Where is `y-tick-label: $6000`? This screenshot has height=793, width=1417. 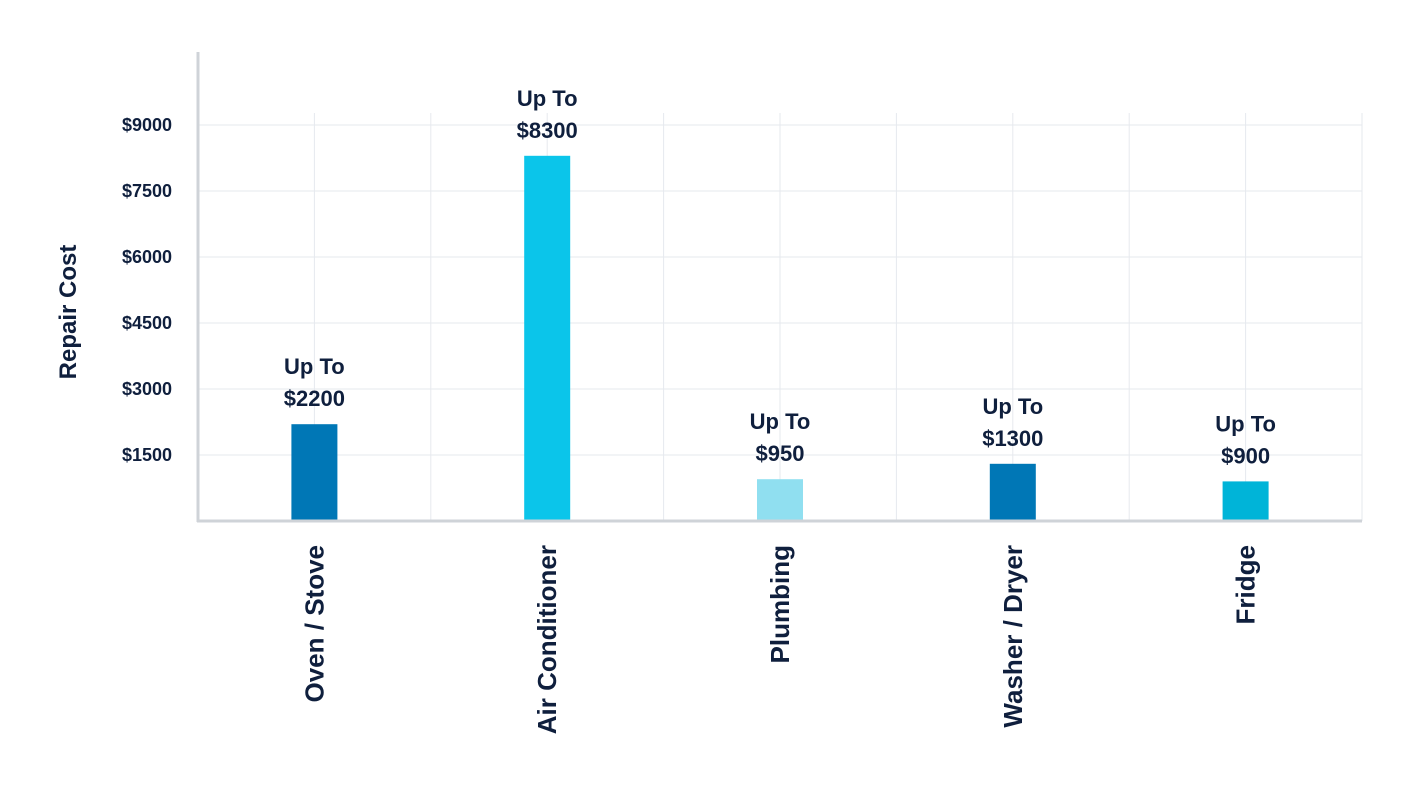 y-tick-label: $6000 is located at coordinates (147, 257).